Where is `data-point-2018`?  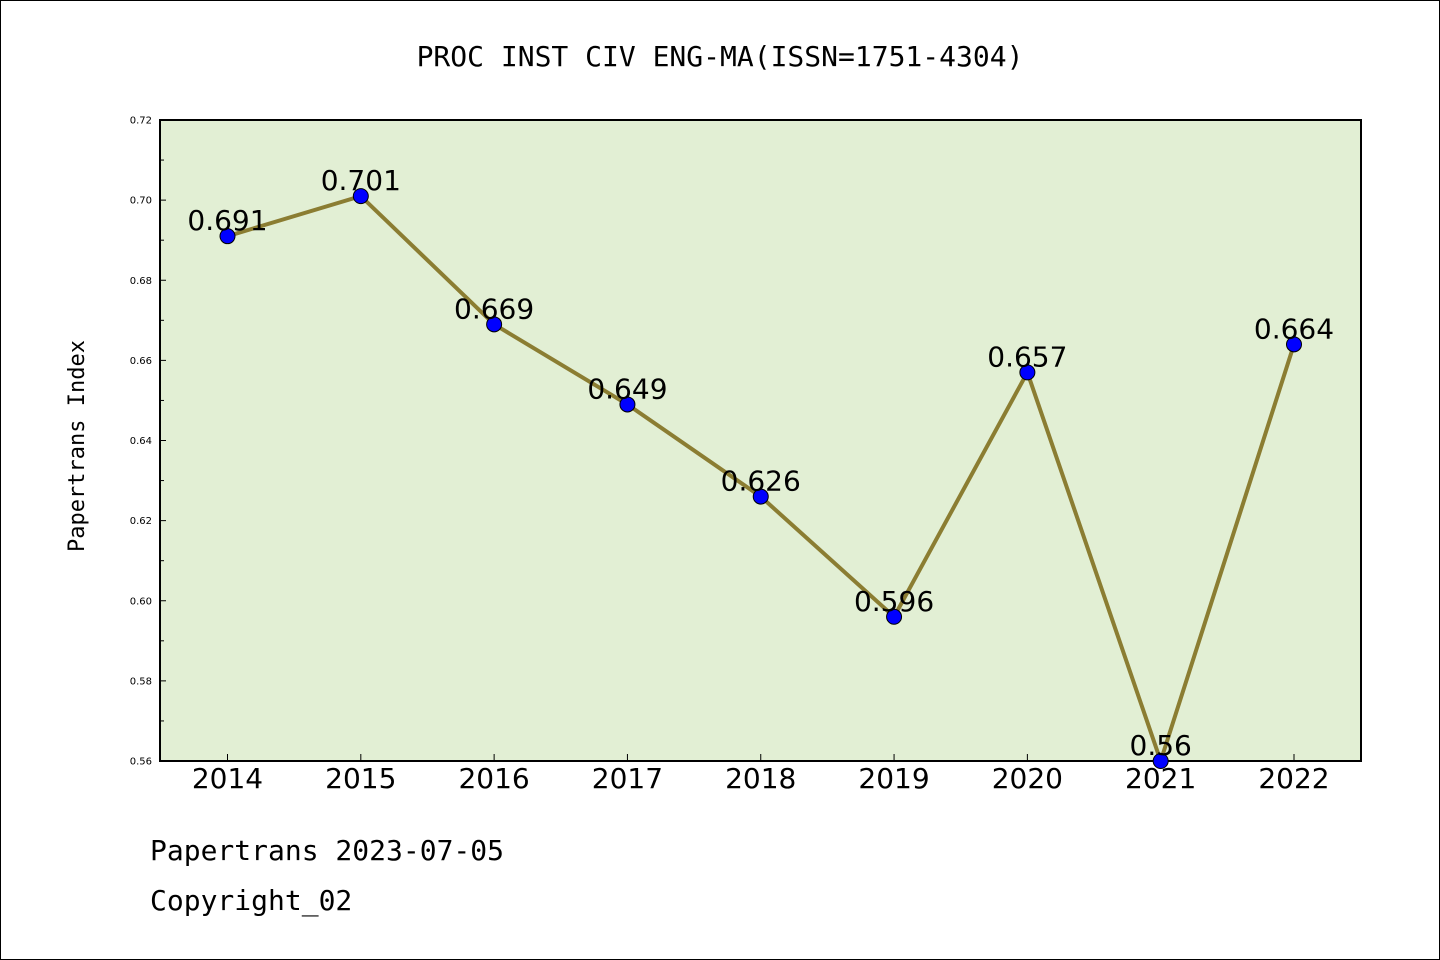 data-point-2018 is located at coordinates (760, 496).